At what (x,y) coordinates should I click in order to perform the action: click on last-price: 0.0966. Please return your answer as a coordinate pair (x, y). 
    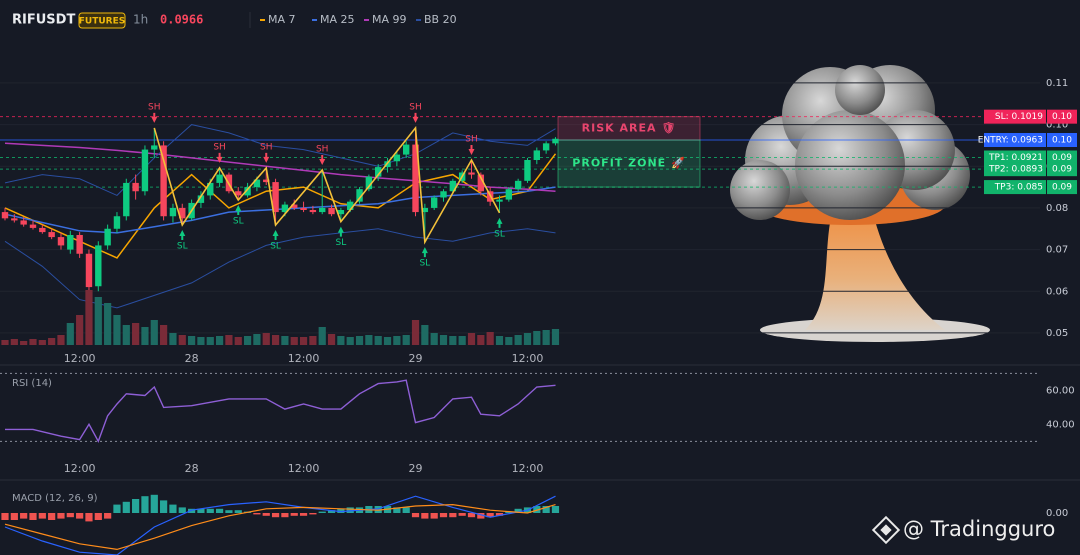
    Looking at the image, I should click on (181, 20).